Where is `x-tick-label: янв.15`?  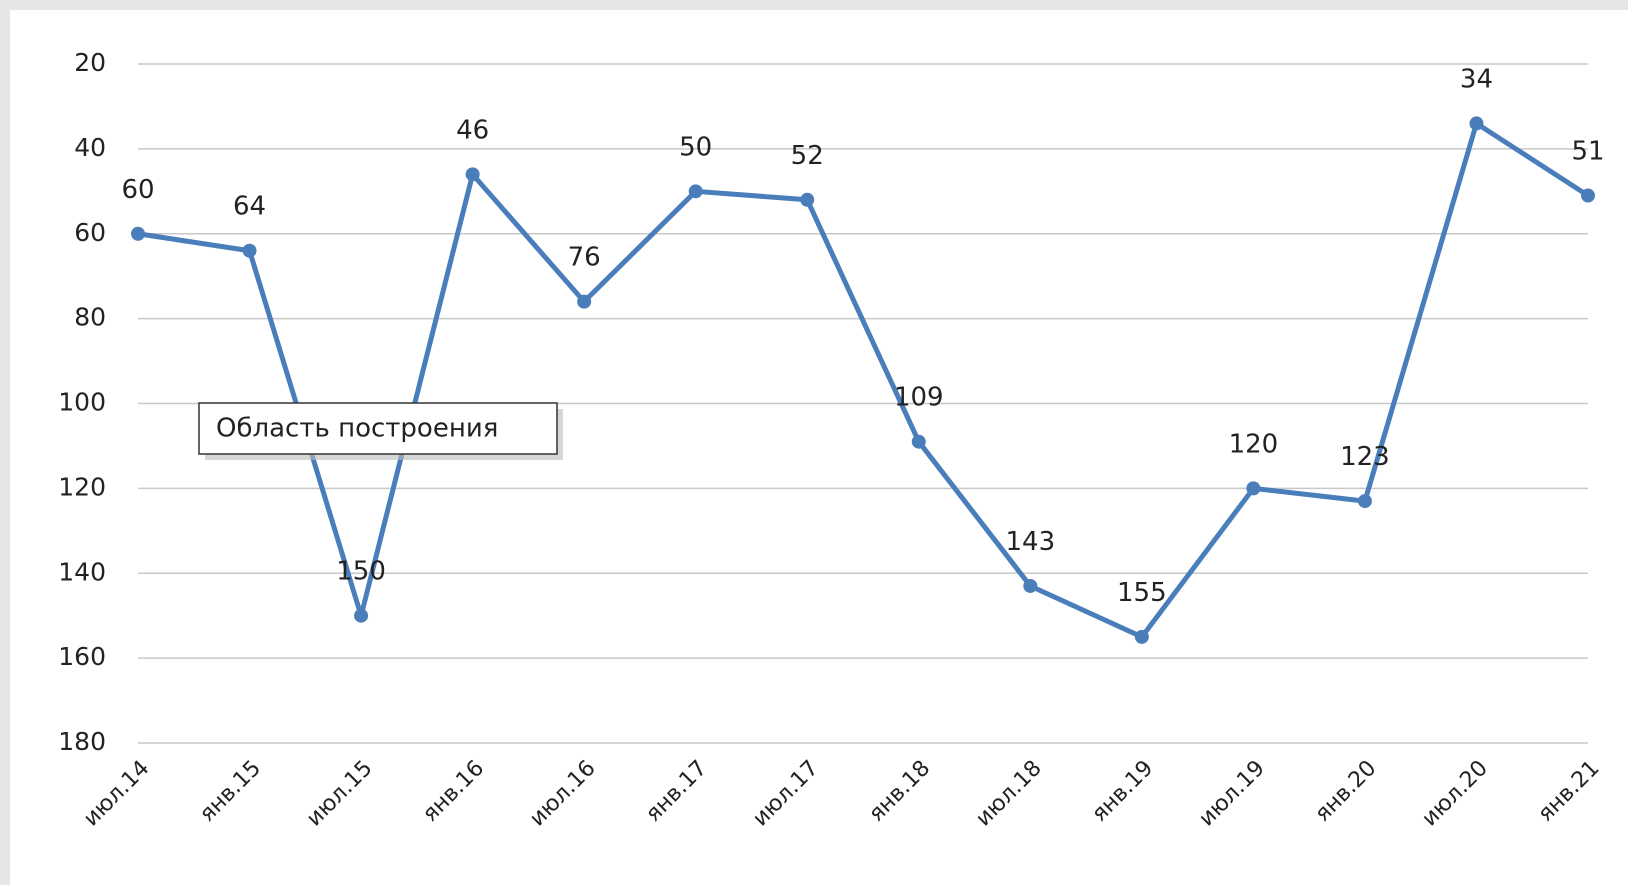 x-tick-label: янв.15 is located at coordinates (230, 791).